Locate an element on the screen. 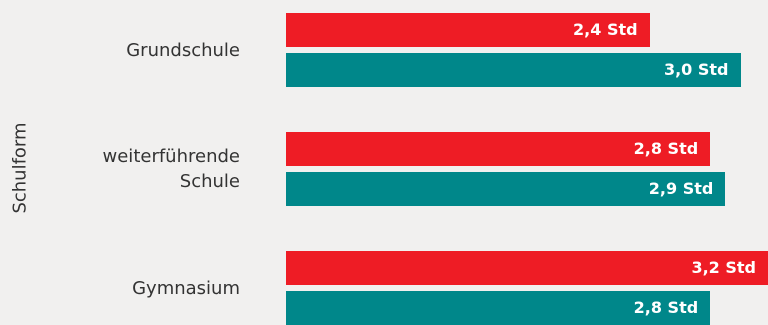 This screenshot has width=768, height=325. bar: 2,4 Std is located at coordinates (468, 30).